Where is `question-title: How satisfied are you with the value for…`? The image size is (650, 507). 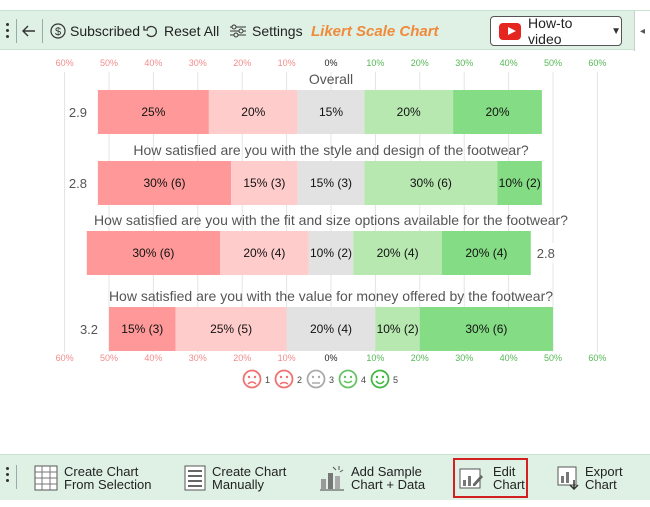
question-title: How satisfied are you with the value for… is located at coordinates (331, 296).